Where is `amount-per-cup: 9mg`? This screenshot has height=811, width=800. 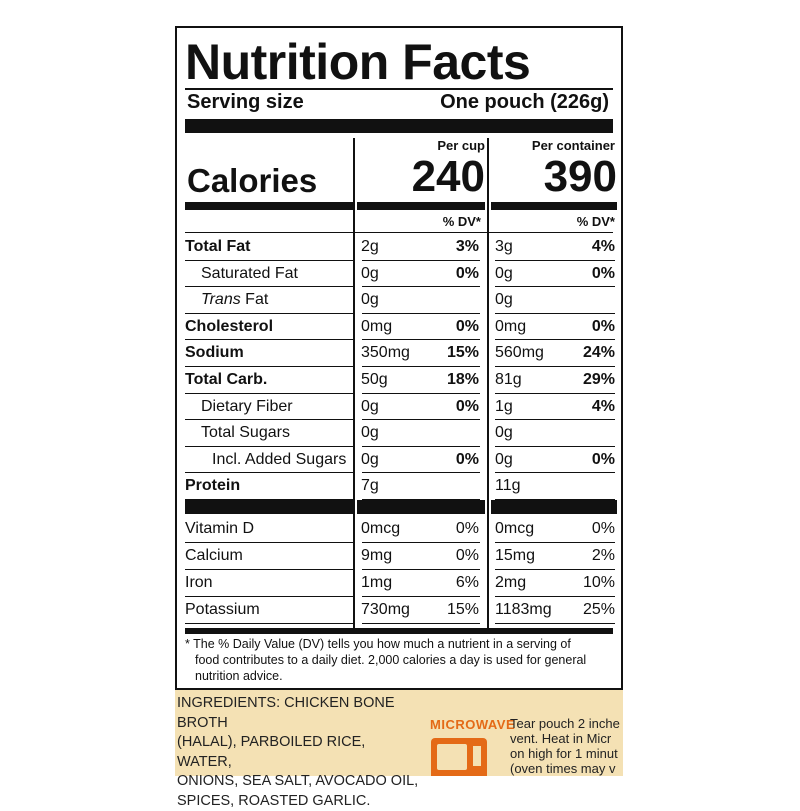 amount-per-cup: 9mg is located at coordinates (376, 556).